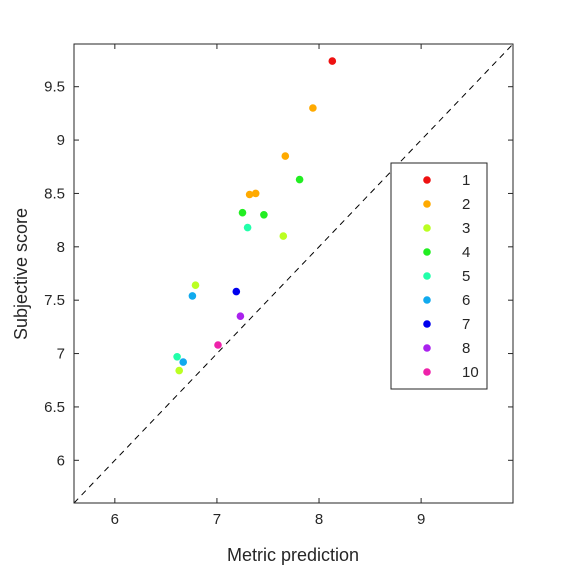 This screenshot has height=572, width=567. I want to click on legend-label-2: 2, so click(466, 204).